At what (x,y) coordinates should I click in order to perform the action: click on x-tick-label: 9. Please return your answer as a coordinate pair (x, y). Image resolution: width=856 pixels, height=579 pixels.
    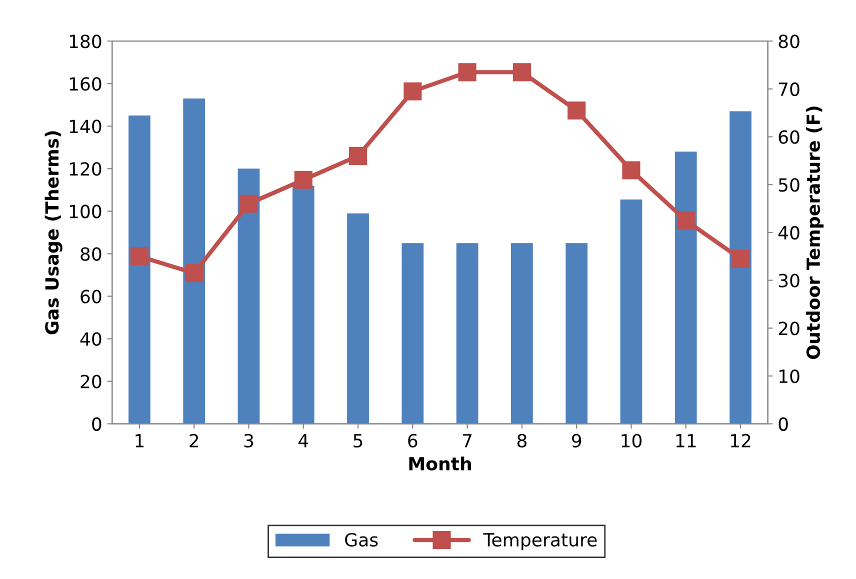
    Looking at the image, I should click on (577, 441).